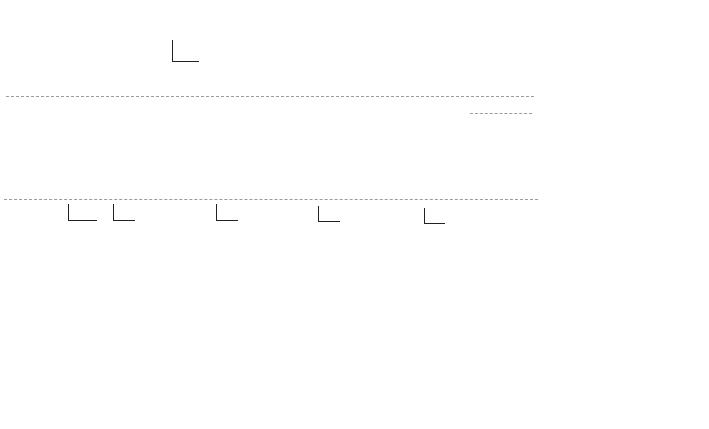 The width and height of the screenshot is (709, 429). What do you see at coordinates (270, 96) in the screenshot?
I see `baseline-dash-row-a` at bounding box center [270, 96].